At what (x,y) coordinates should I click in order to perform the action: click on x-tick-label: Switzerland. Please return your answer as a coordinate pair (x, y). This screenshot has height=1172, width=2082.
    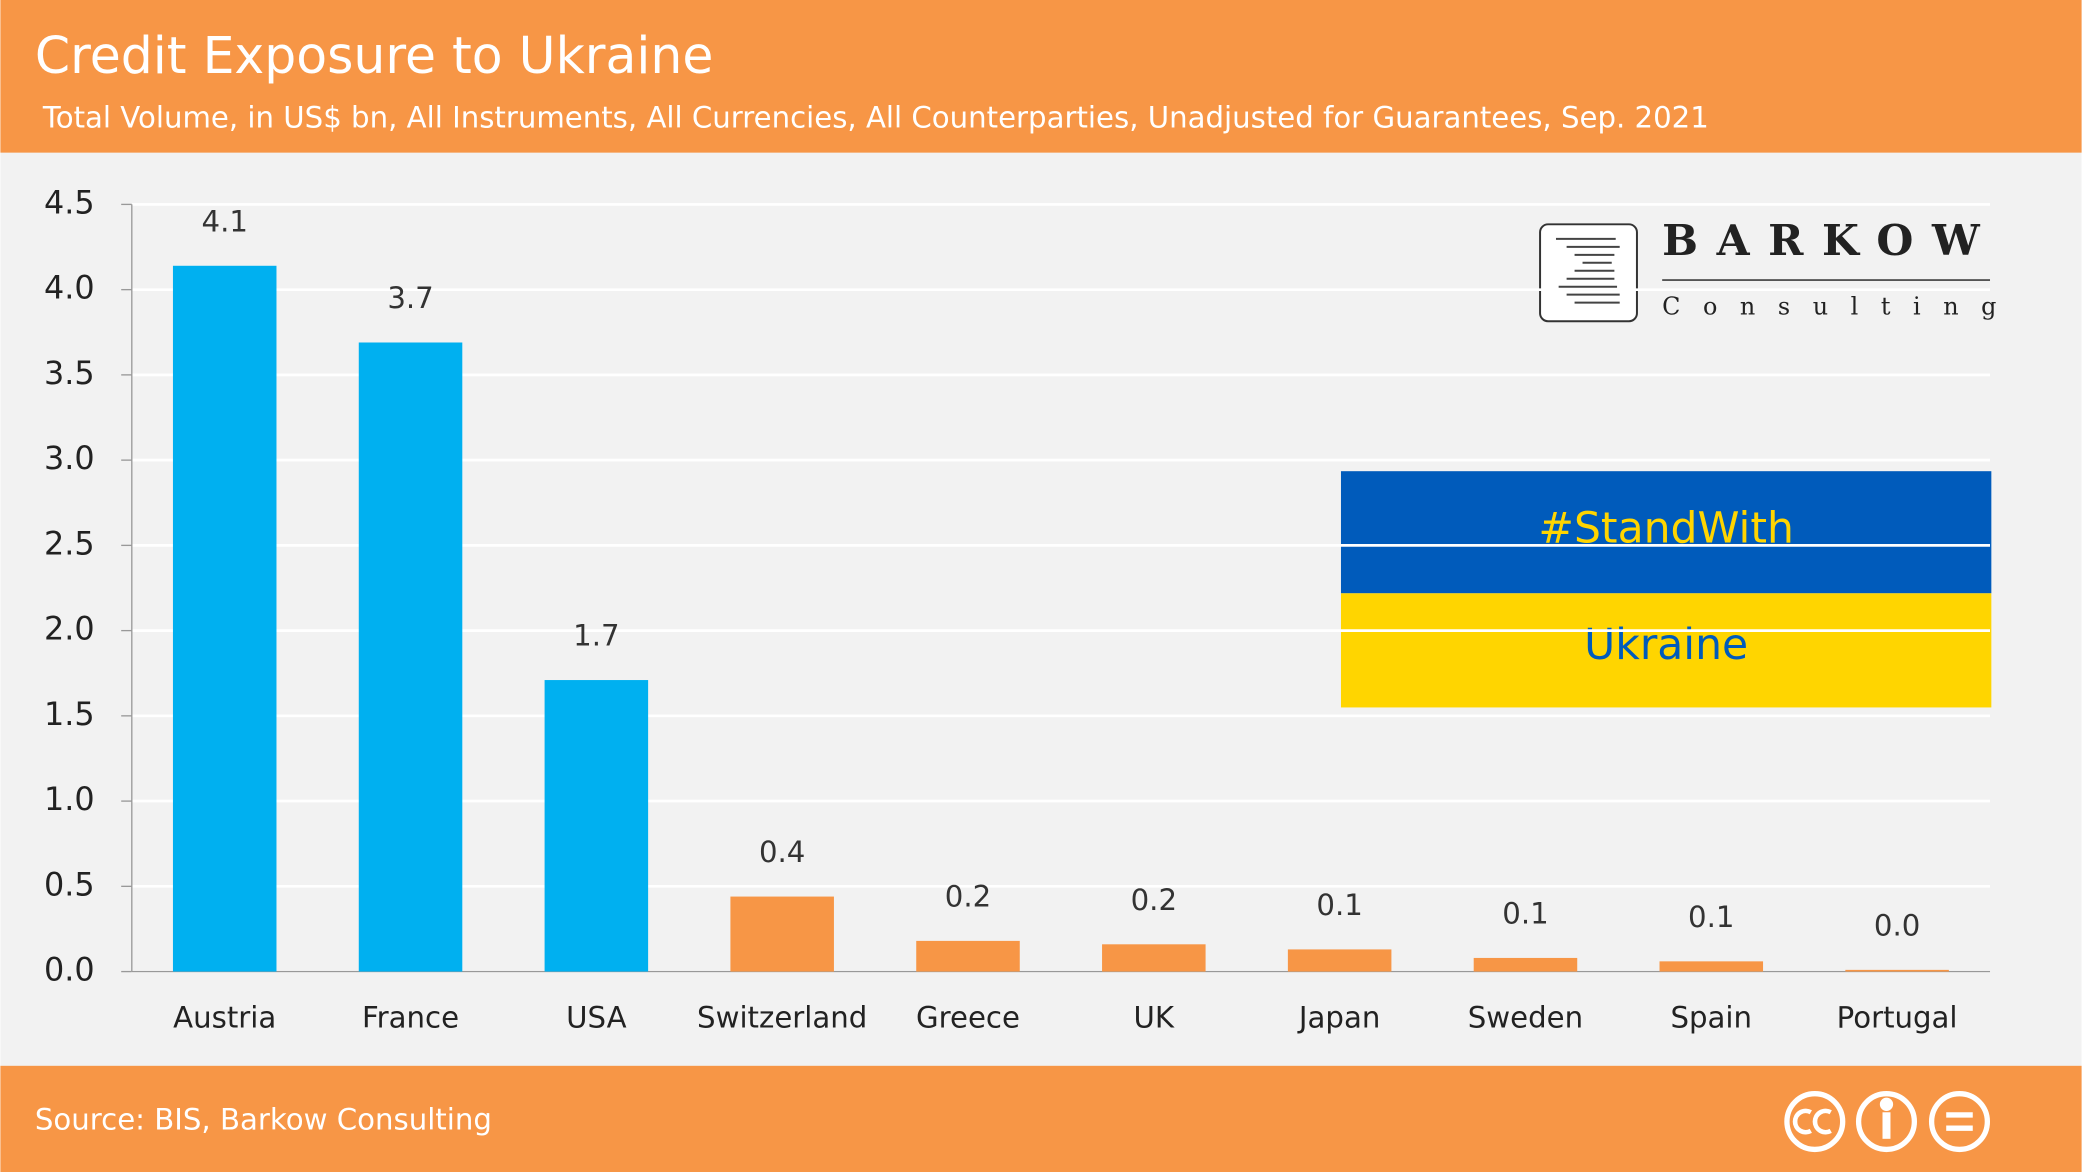
    Looking at the image, I should click on (782, 1017).